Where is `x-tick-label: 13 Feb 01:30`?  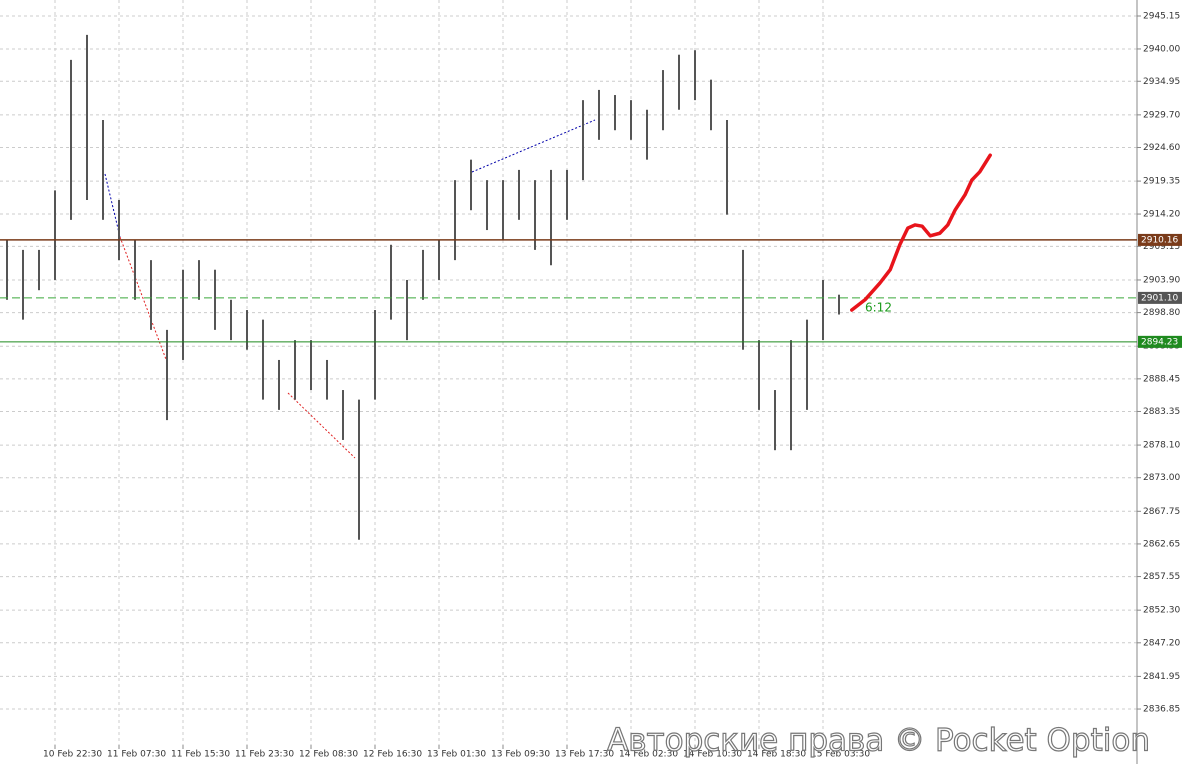 x-tick-label: 13 Feb 01:30 is located at coordinates (456, 755).